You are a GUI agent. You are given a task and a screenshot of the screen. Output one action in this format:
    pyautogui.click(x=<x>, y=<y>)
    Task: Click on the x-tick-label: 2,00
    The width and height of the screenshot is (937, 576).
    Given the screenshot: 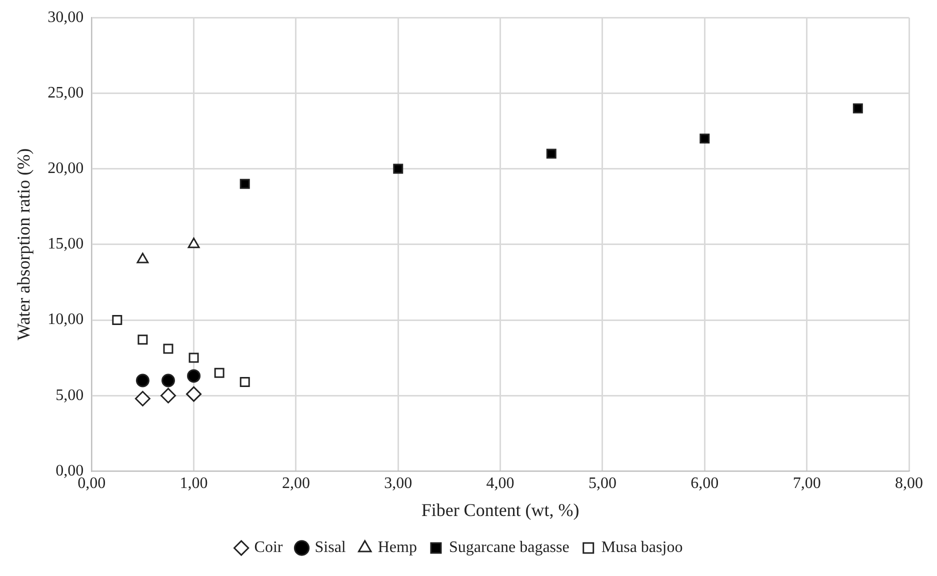 What is the action you would take?
    pyautogui.click(x=296, y=483)
    